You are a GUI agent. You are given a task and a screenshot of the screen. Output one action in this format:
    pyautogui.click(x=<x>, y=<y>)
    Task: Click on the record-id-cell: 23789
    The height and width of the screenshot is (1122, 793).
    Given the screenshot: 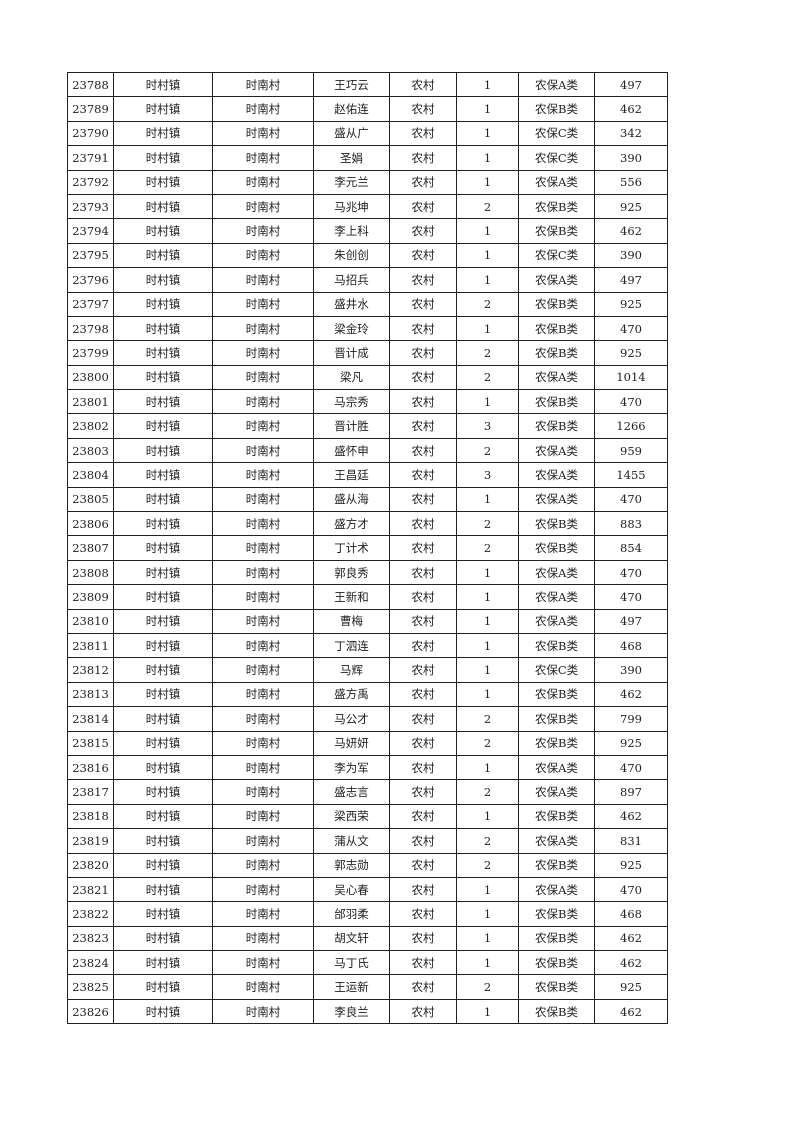 What is the action you would take?
    pyautogui.click(x=90, y=109)
    